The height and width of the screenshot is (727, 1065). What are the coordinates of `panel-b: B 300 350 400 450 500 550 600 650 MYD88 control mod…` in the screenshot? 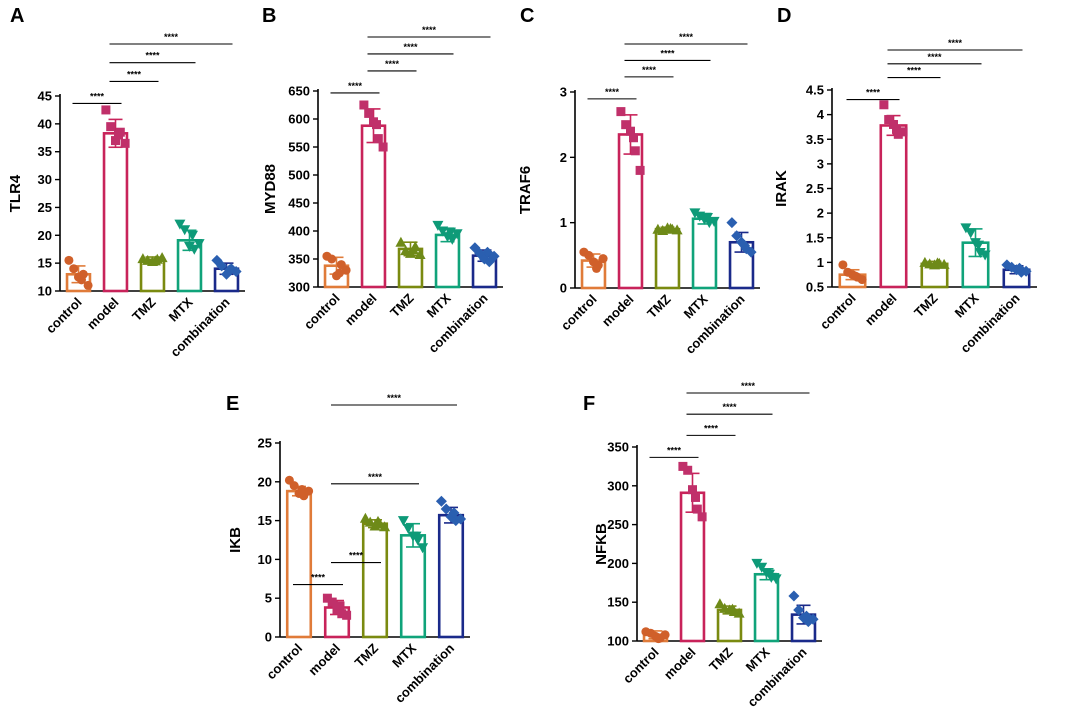 It's located at (382, 180).